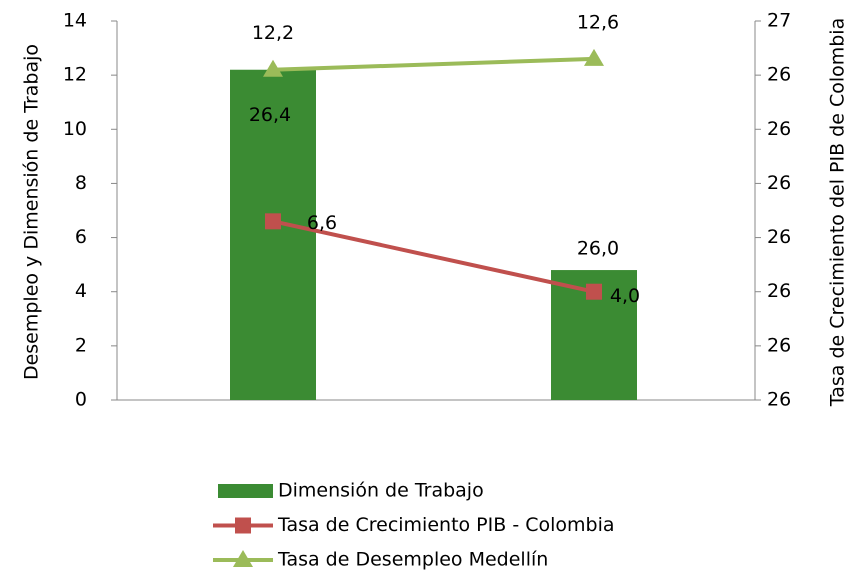  I want to click on y-tick-label: 12, so click(75, 75).